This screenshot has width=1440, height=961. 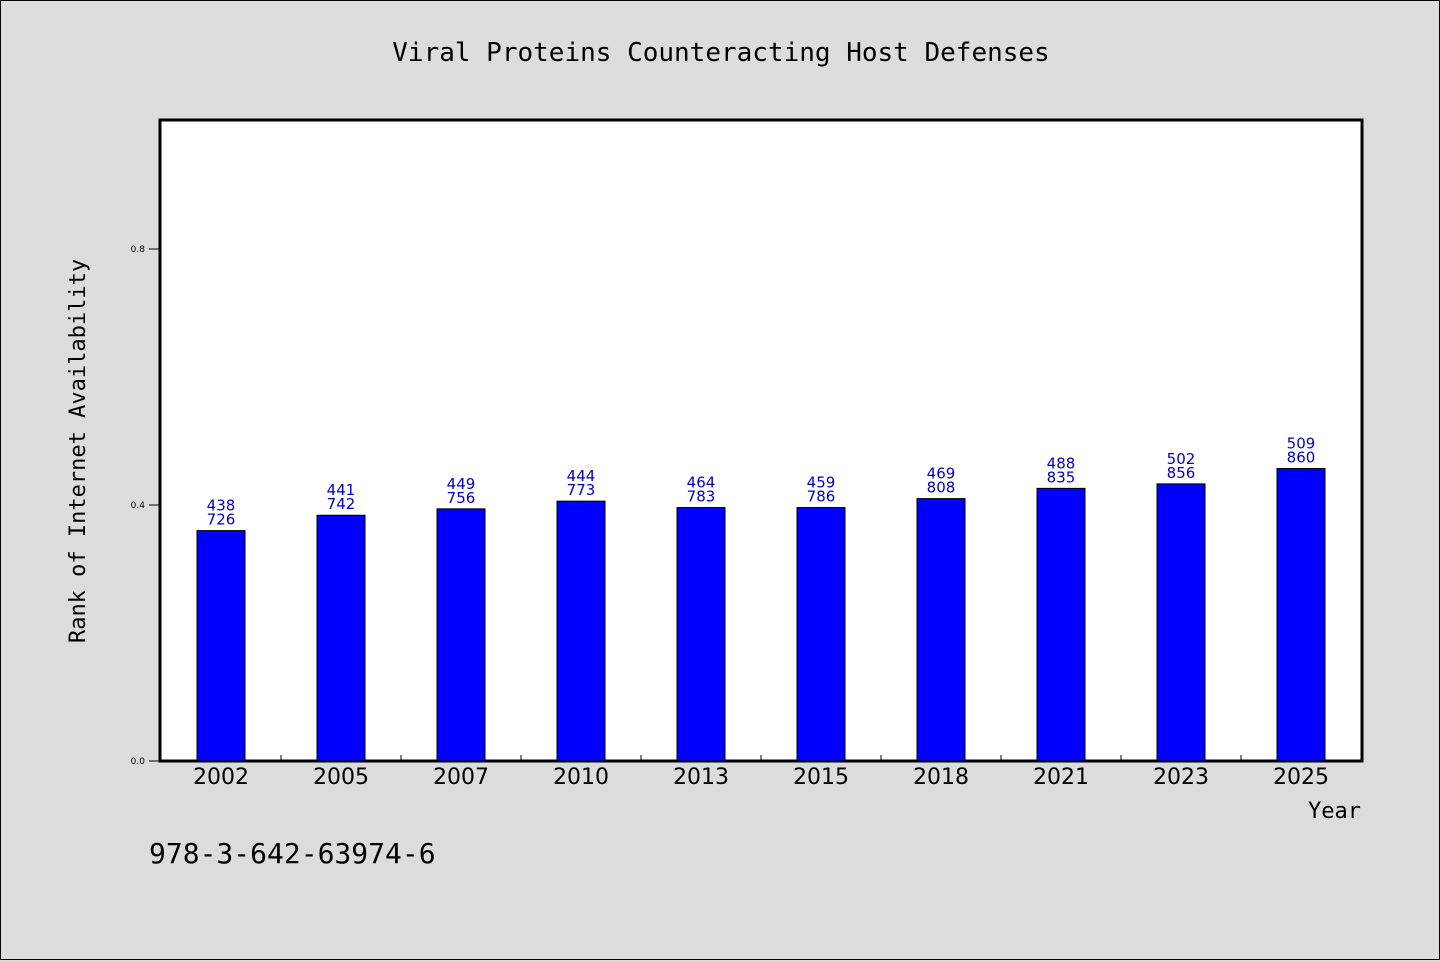 What do you see at coordinates (341, 490) in the screenshot?
I see `data-label-top-2005: 441` at bounding box center [341, 490].